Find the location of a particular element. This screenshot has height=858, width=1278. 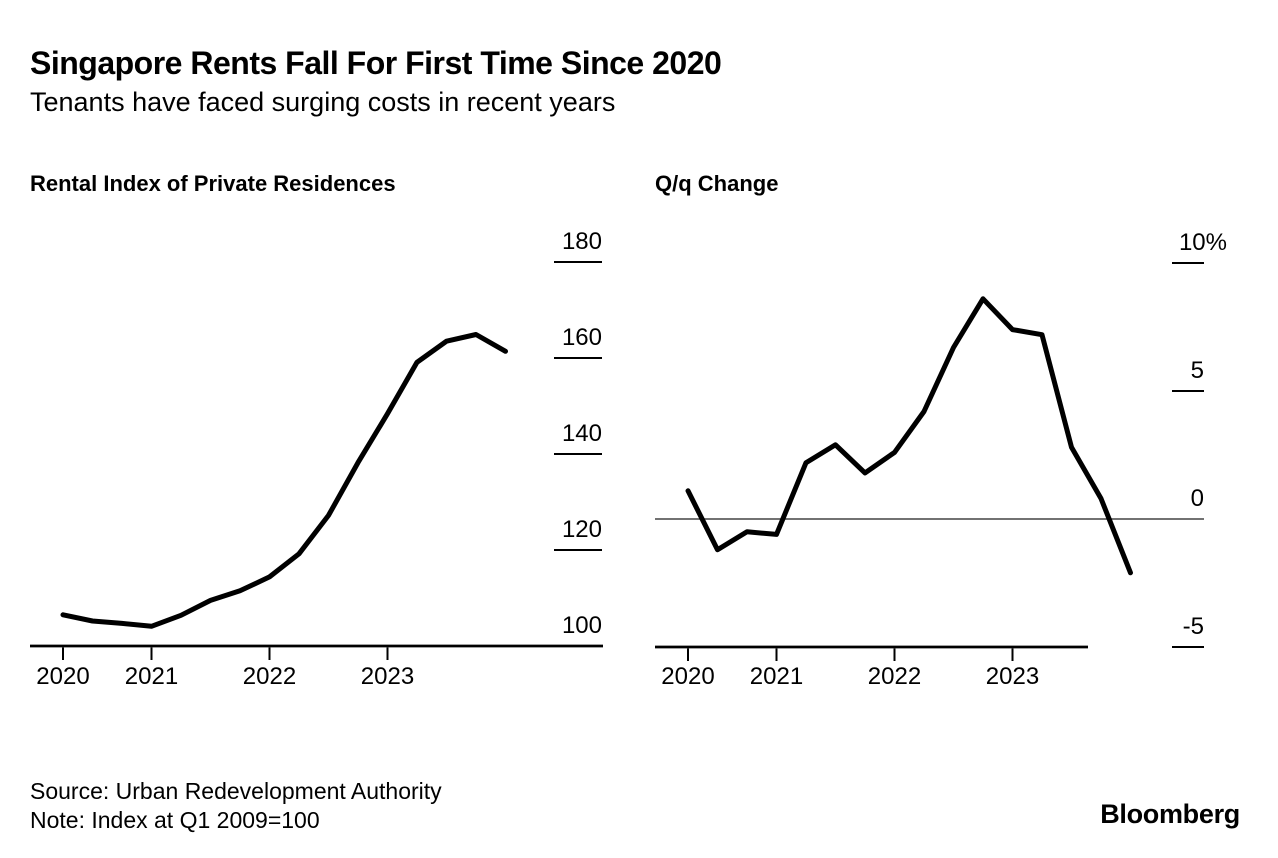

left-panel-title: Rental Index of Private Residences is located at coordinates (213, 183).